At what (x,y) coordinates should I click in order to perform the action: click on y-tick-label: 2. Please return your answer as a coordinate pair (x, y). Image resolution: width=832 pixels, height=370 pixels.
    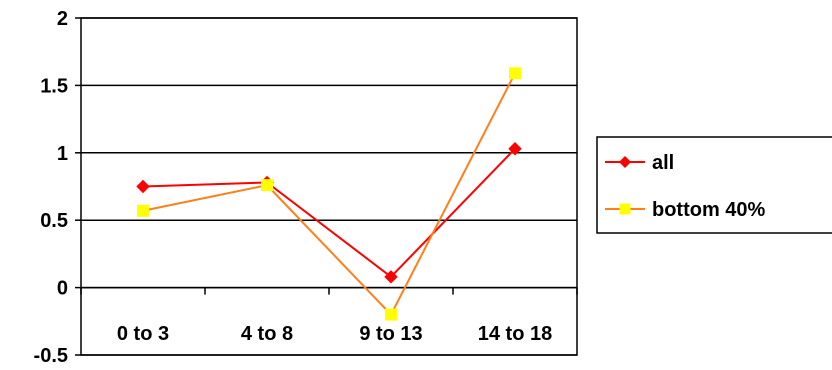
    Looking at the image, I should click on (62, 19).